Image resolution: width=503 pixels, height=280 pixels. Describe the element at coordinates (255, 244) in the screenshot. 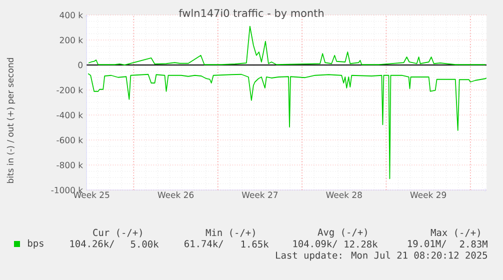

I see `text: 1.65k` at that location.